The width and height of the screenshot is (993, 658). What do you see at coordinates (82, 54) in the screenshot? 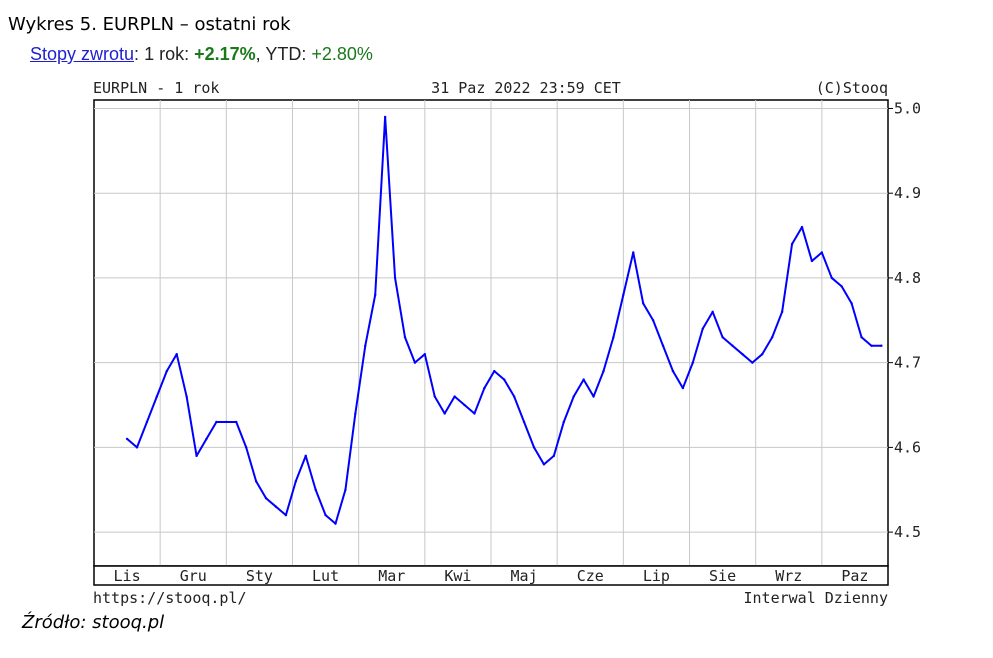
I see `returns-link: Stopy zwrotu` at bounding box center [82, 54].